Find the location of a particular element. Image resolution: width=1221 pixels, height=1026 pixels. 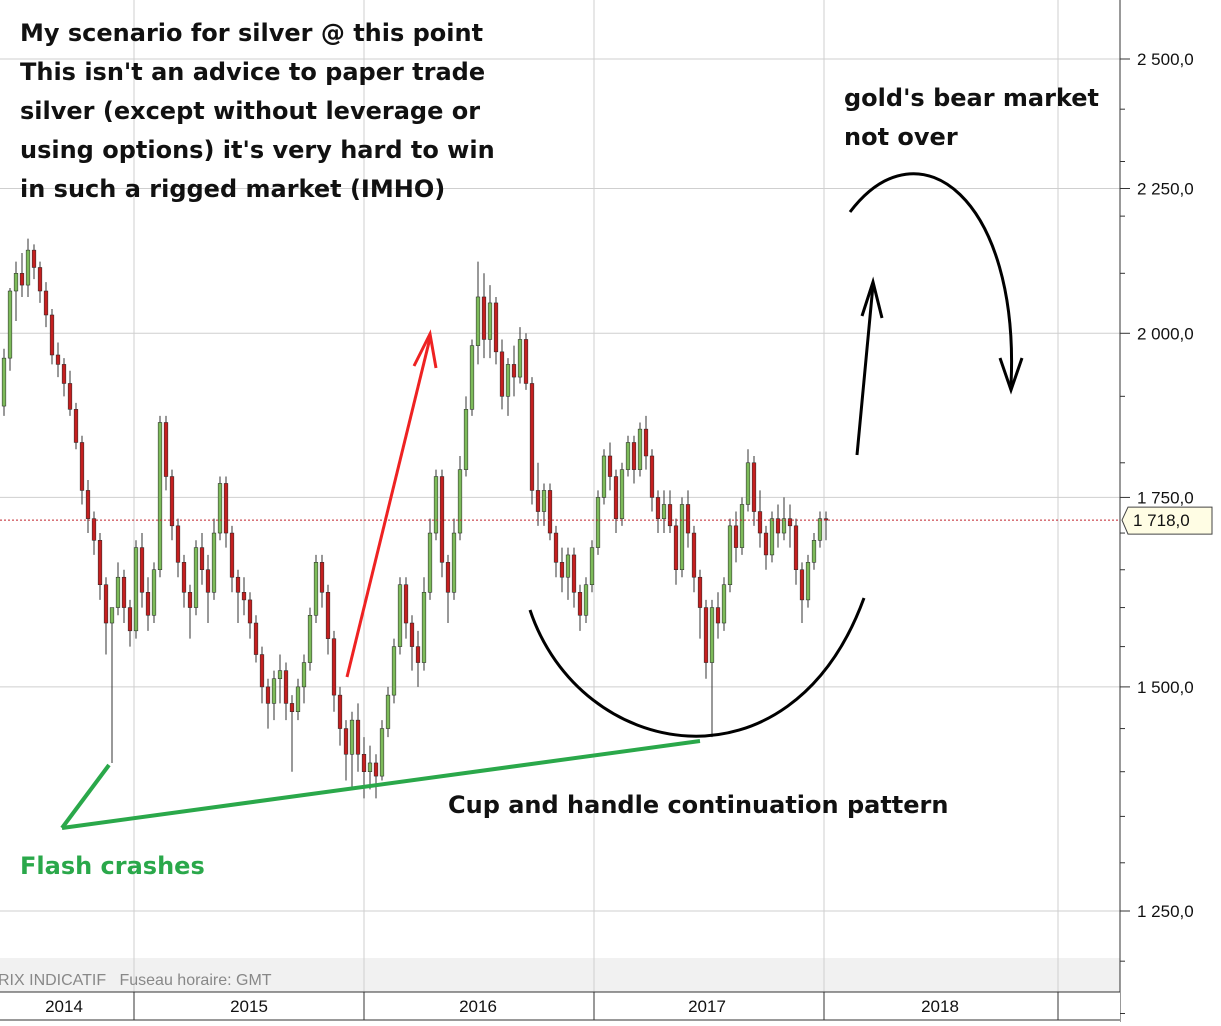

y-tick-label: 1 750,0 is located at coordinates (1165, 497).